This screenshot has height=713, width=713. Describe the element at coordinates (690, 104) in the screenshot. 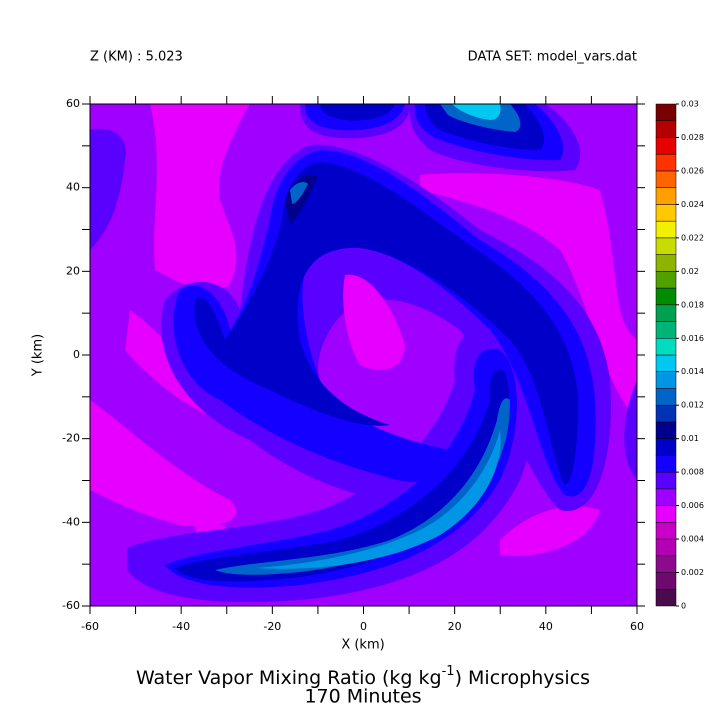

I see `colorbar-tick-label: 0.03` at that location.